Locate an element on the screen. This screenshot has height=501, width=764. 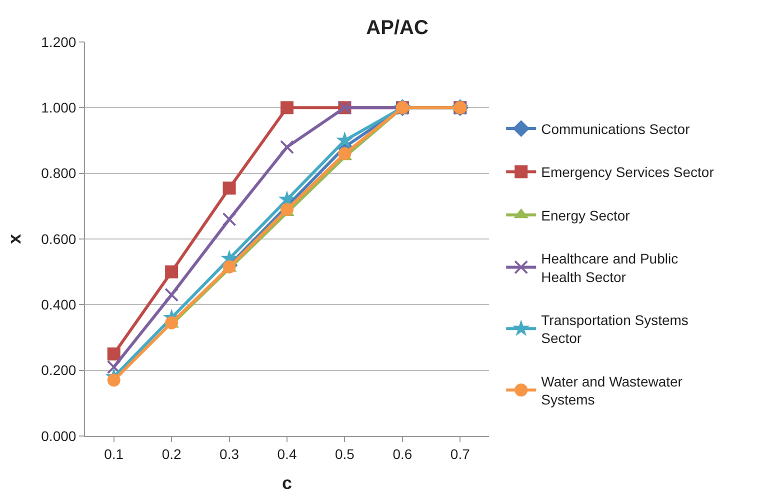
y-tick-label: 0.600 is located at coordinates (58, 238).